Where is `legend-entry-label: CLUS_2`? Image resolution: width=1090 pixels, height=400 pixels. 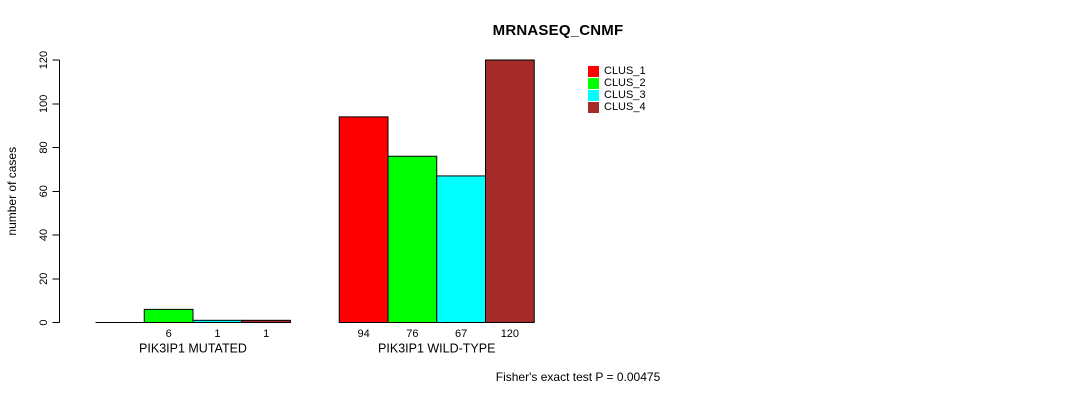 legend-entry-label: CLUS_2 is located at coordinates (625, 83).